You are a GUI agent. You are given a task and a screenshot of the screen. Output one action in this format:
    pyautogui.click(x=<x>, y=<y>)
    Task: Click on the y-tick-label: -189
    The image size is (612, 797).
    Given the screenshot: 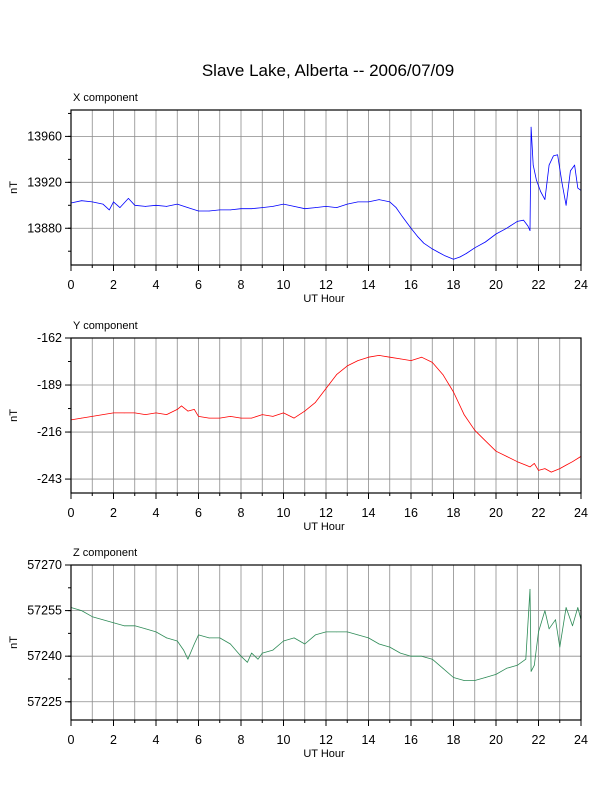 What is the action you would take?
    pyautogui.click(x=49, y=385)
    